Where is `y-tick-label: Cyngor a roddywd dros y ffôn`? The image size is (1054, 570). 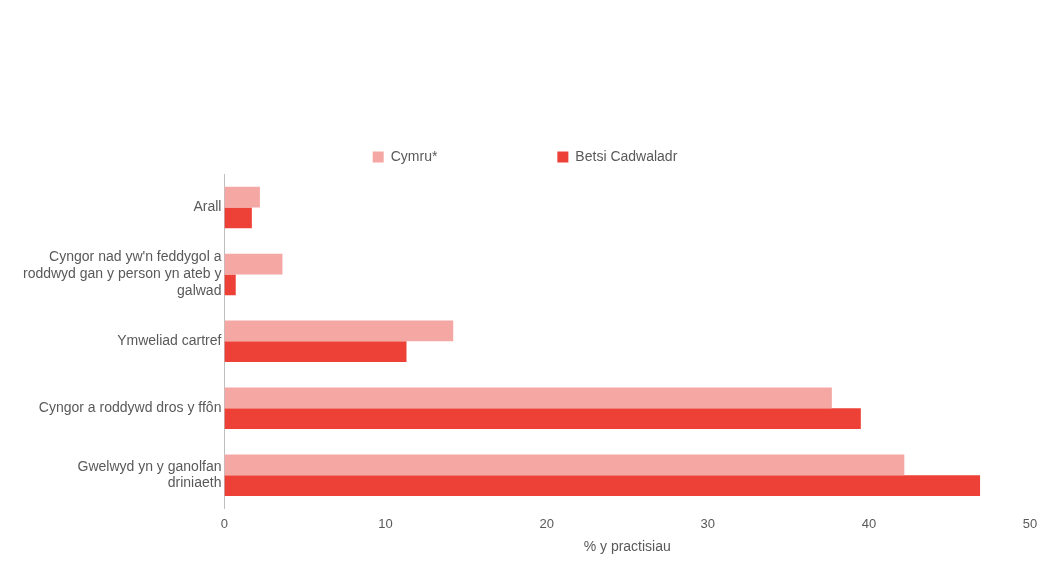
y-tick-label: Cyngor a roddywd dros y ffôn is located at coordinates (130, 407).